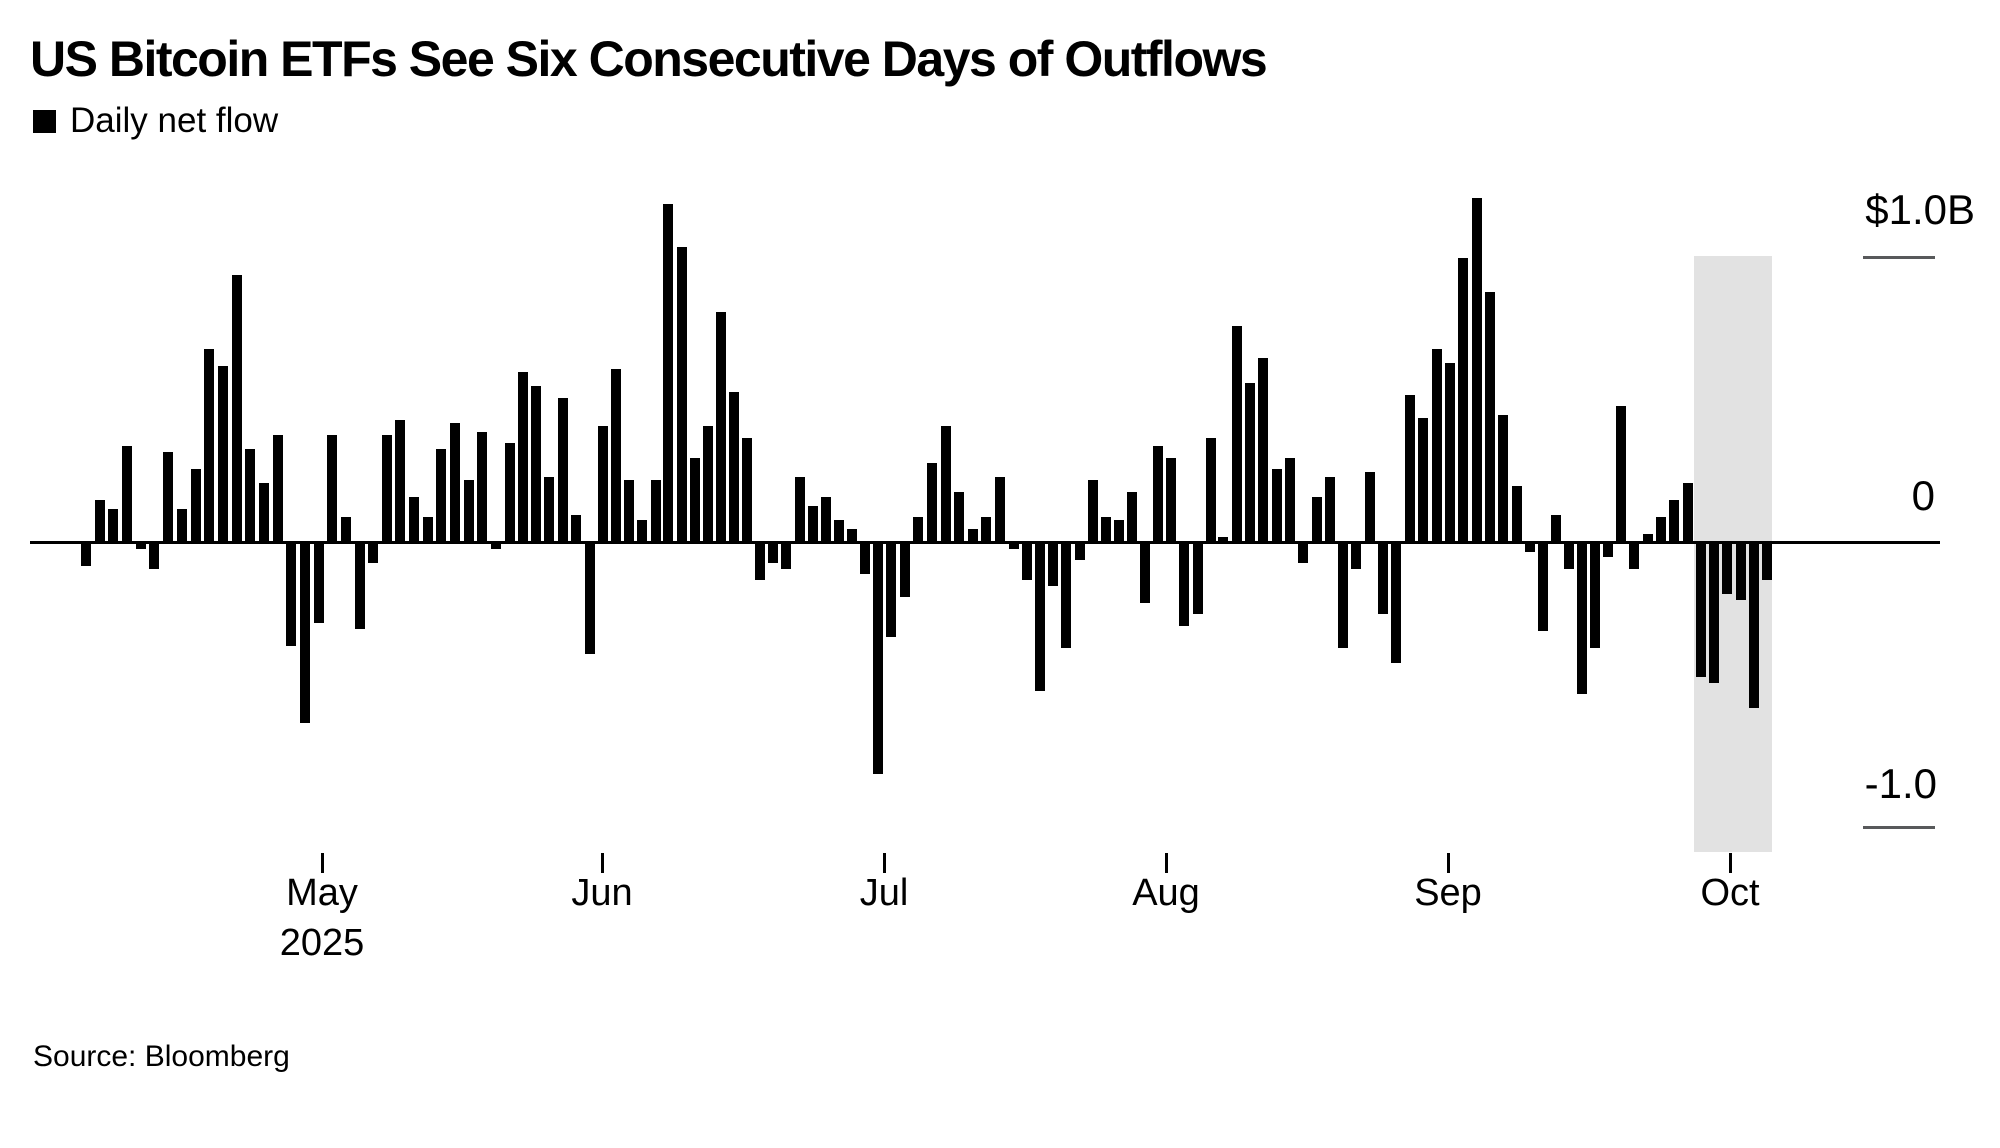 The width and height of the screenshot is (2000, 1148). What do you see at coordinates (322, 943) in the screenshot?
I see `year-label: 2025` at bounding box center [322, 943].